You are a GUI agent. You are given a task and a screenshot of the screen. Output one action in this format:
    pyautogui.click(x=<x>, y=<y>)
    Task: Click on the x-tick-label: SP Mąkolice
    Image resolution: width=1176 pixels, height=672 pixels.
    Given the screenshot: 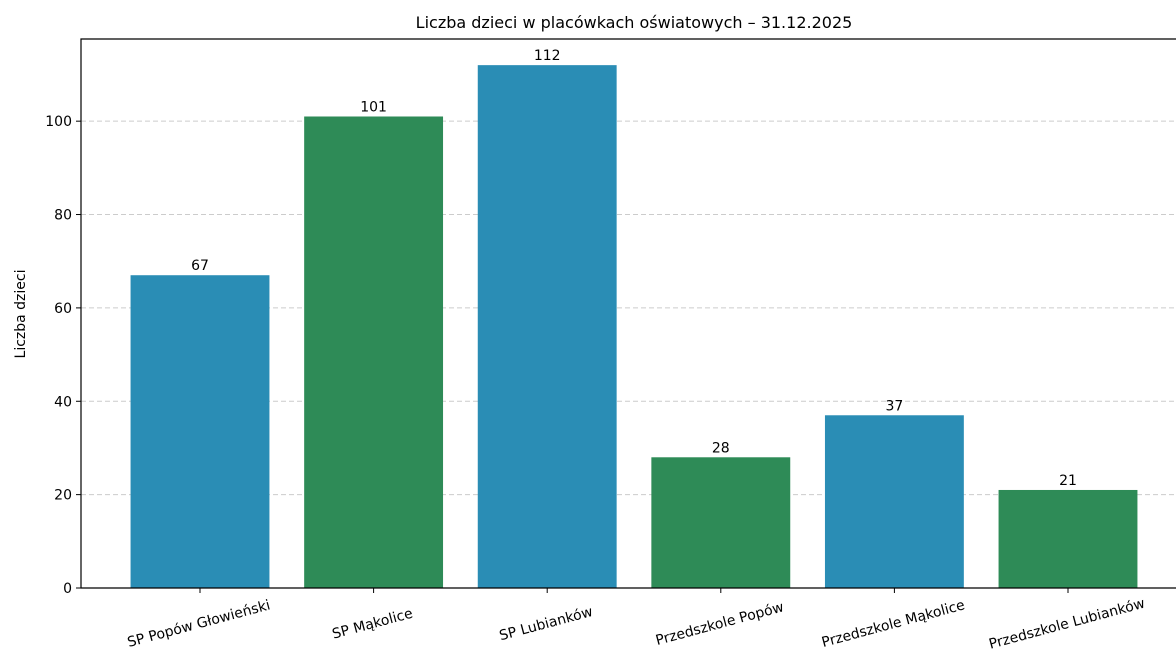 What is the action you would take?
    pyautogui.click(x=373, y=624)
    